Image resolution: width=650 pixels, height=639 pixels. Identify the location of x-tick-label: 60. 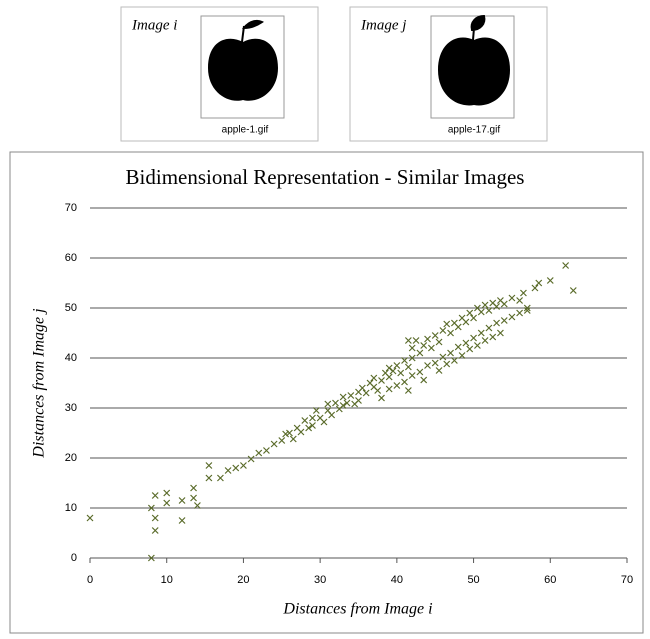
(550, 580).